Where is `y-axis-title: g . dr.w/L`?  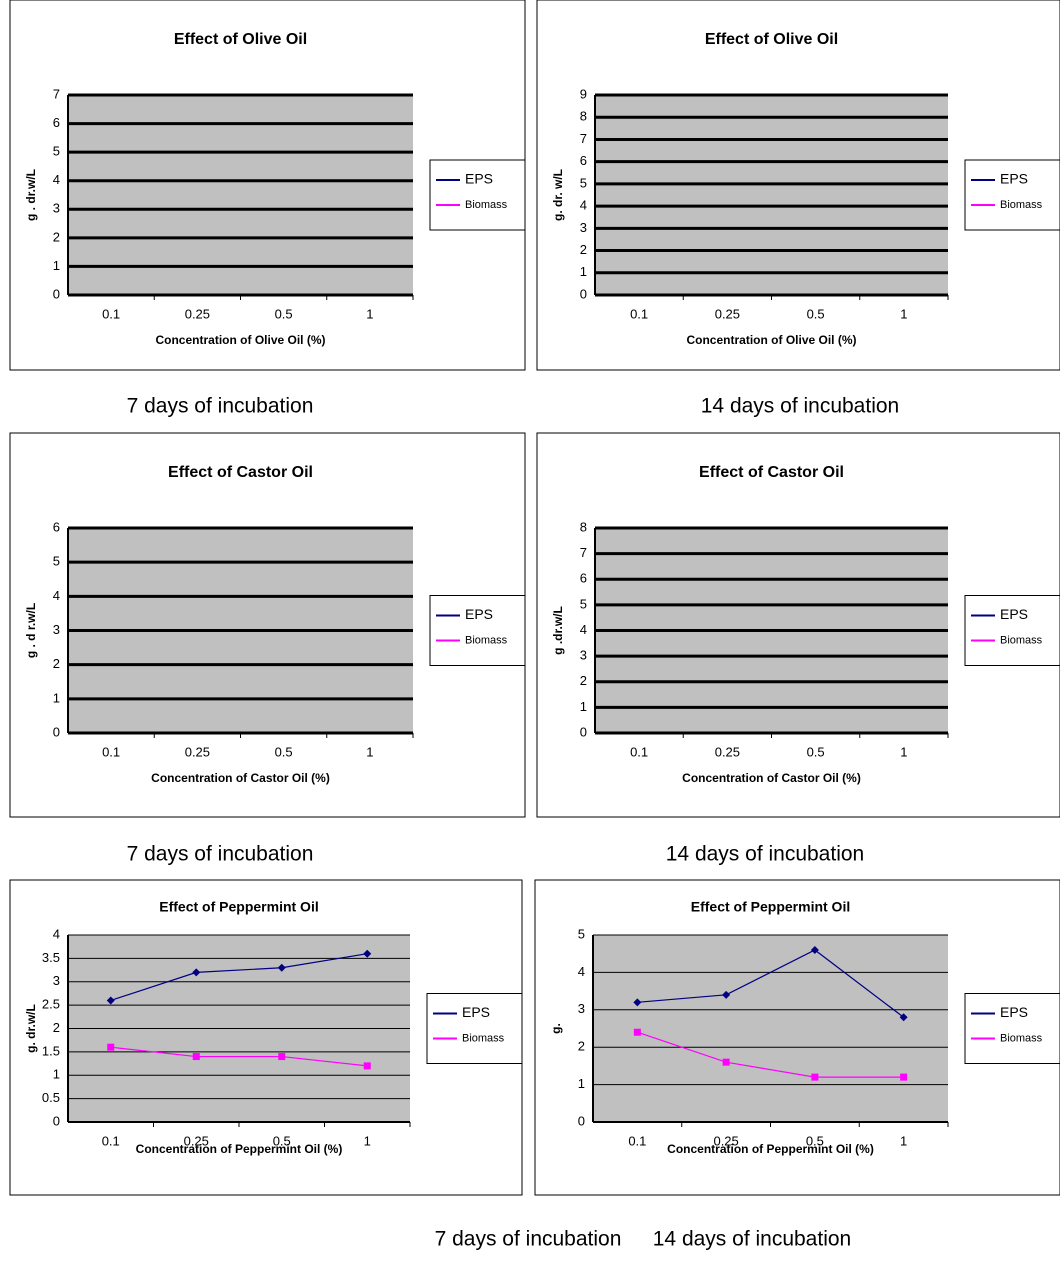 y-axis-title: g . dr.w/L is located at coordinates (31, 195).